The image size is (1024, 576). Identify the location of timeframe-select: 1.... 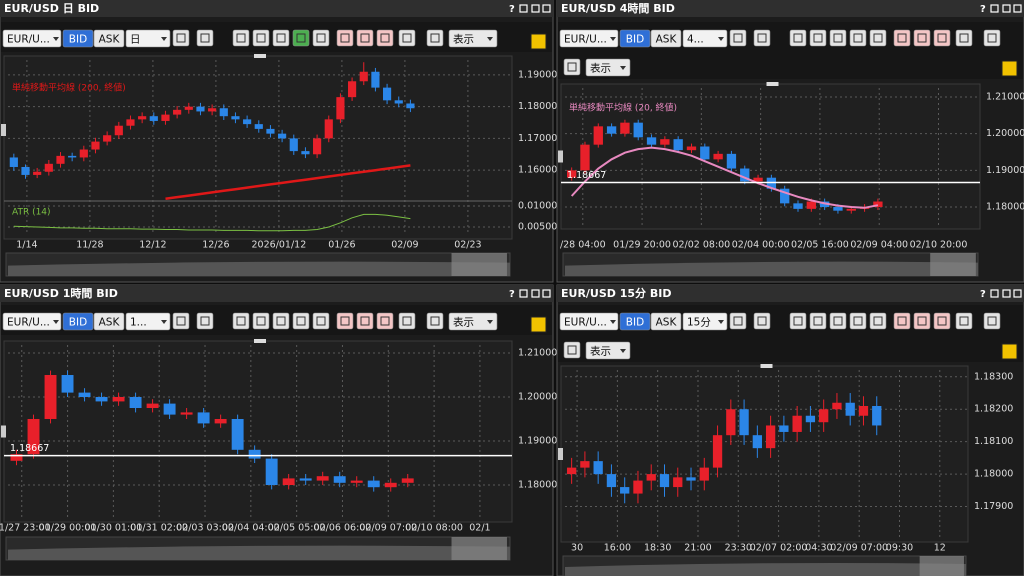
(138, 323).